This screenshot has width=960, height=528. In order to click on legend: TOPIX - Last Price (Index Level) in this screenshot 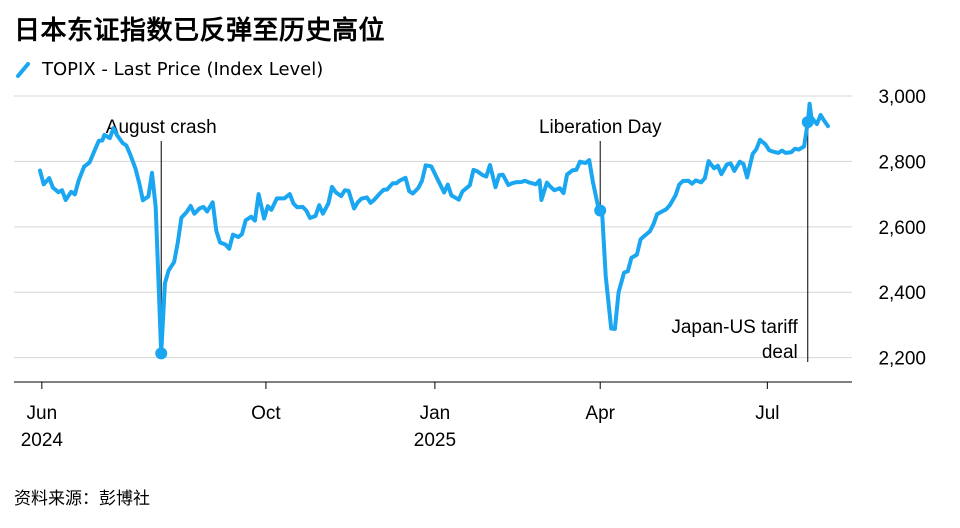, I will do `click(168, 69)`.